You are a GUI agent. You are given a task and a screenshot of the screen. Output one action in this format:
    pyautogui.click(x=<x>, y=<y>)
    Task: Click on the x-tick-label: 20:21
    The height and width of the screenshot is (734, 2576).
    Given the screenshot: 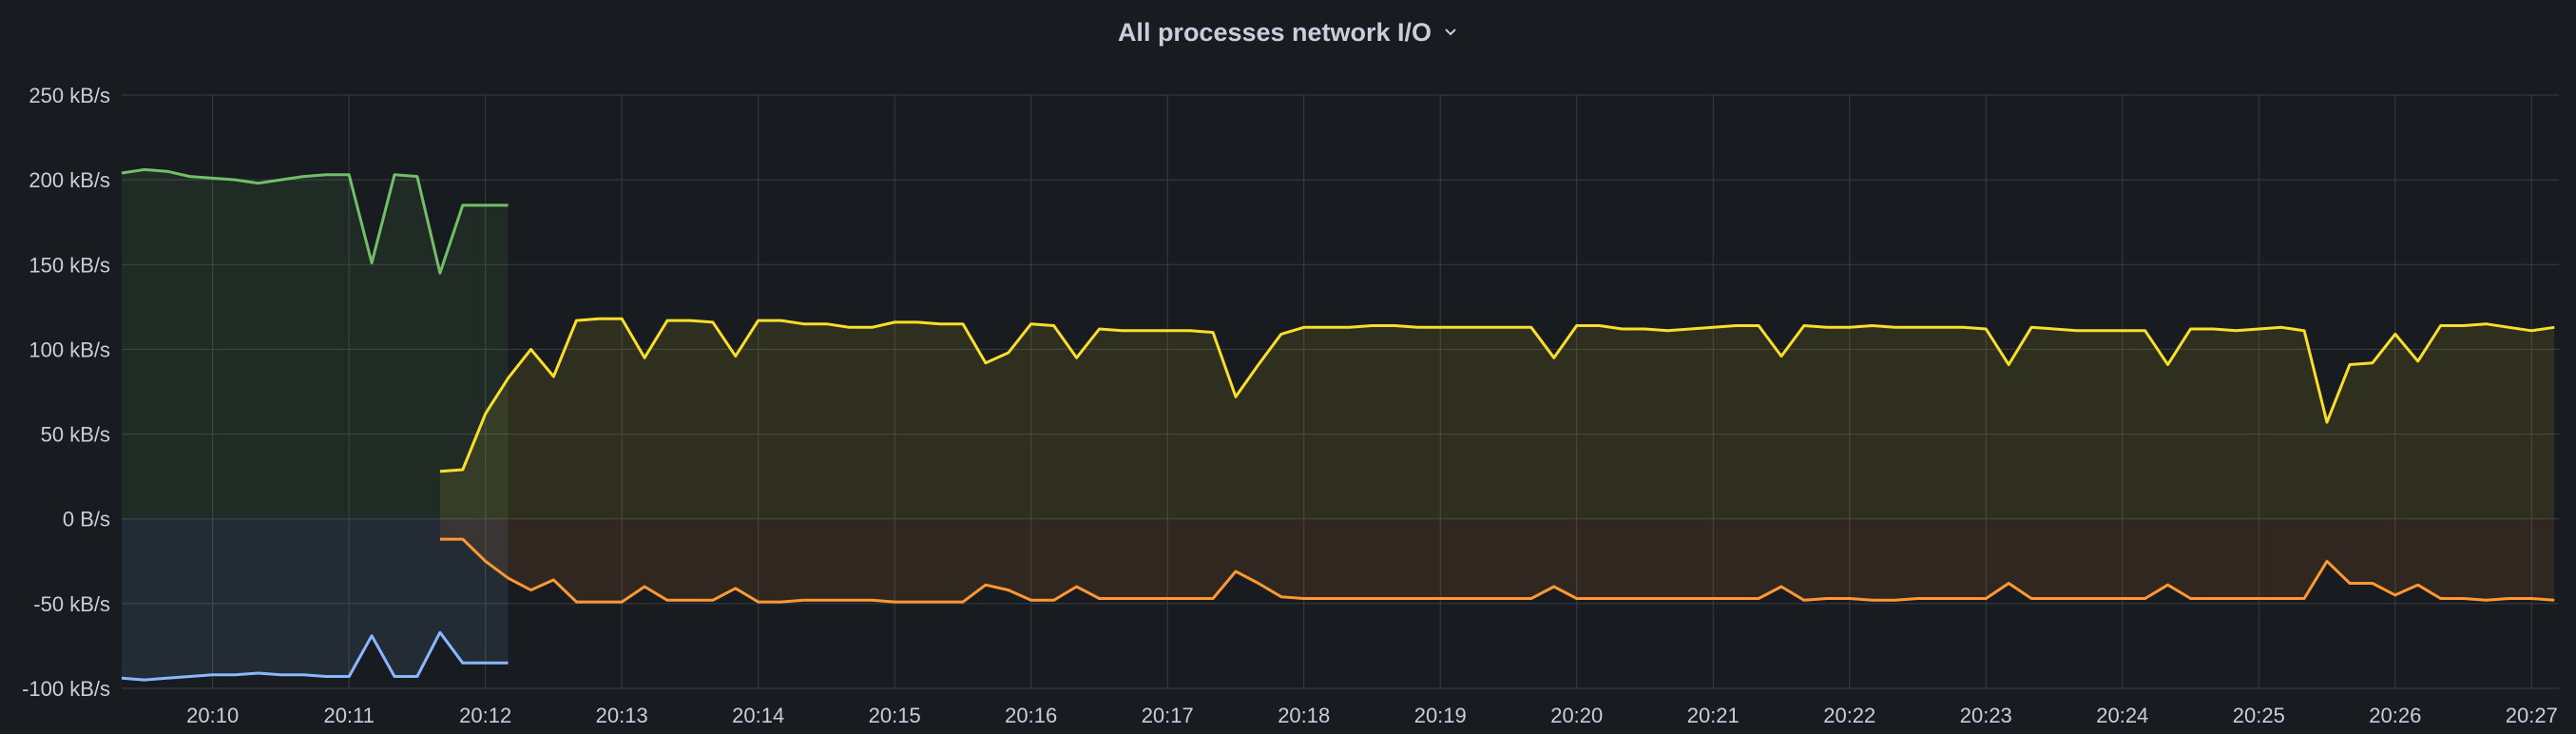 What is the action you would take?
    pyautogui.click(x=1713, y=716)
    